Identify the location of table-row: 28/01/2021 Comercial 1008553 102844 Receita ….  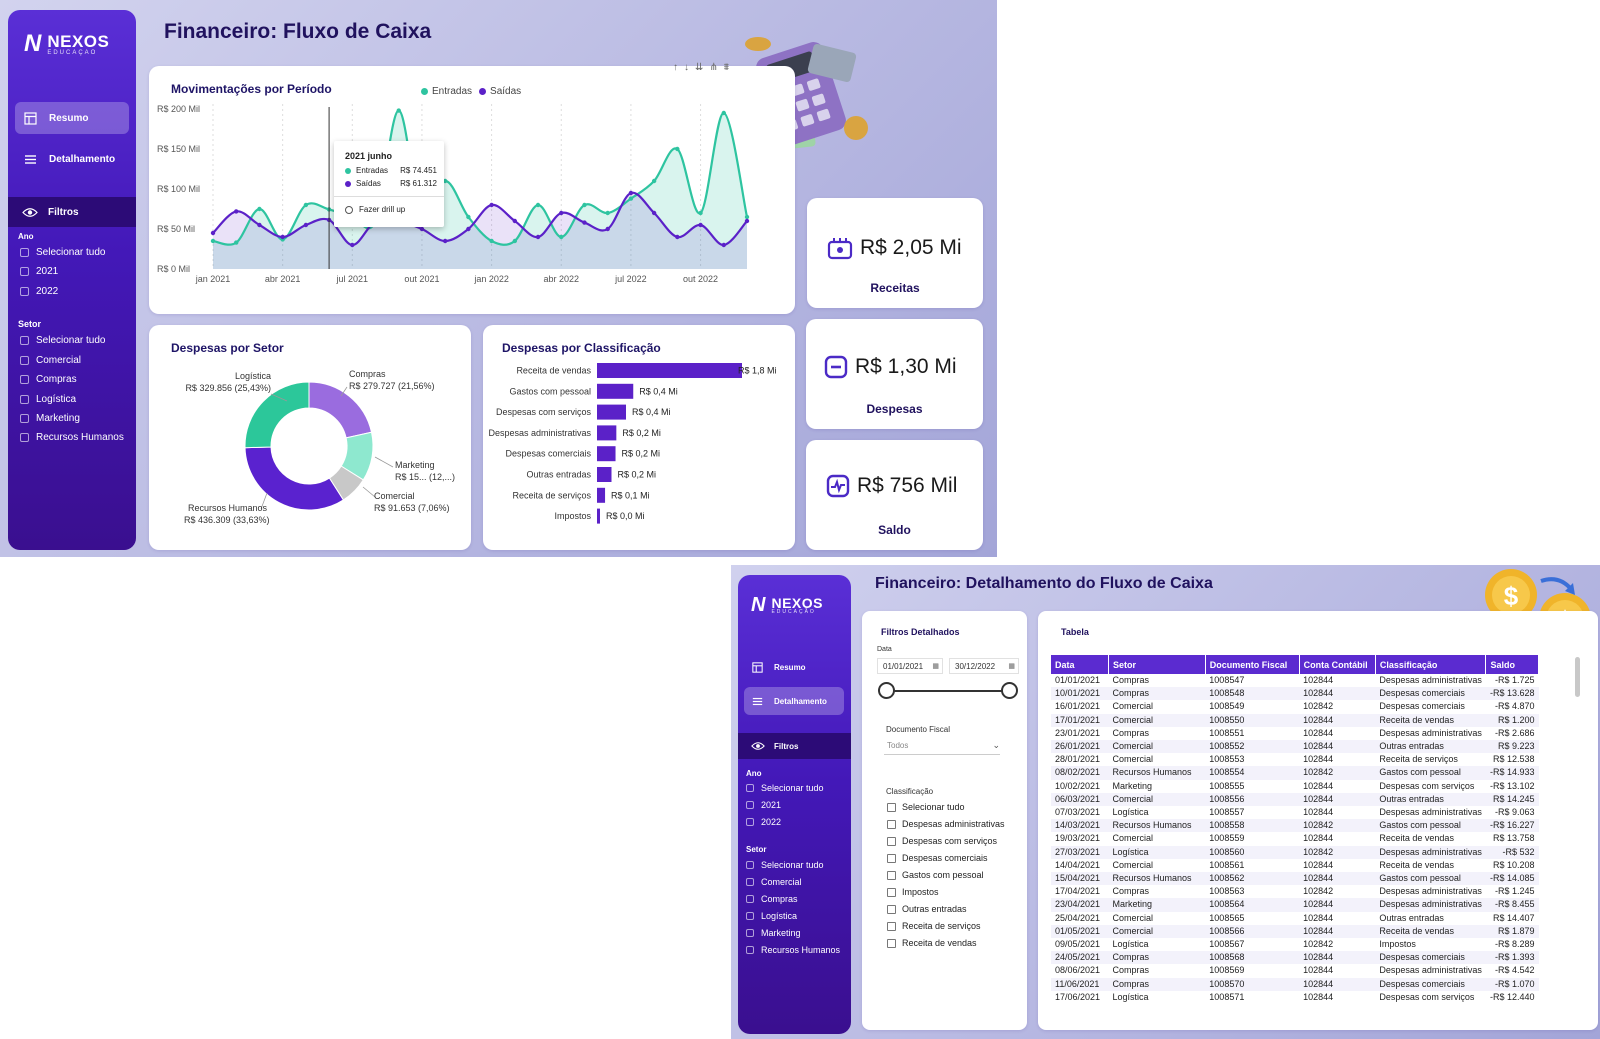
(1295, 759).